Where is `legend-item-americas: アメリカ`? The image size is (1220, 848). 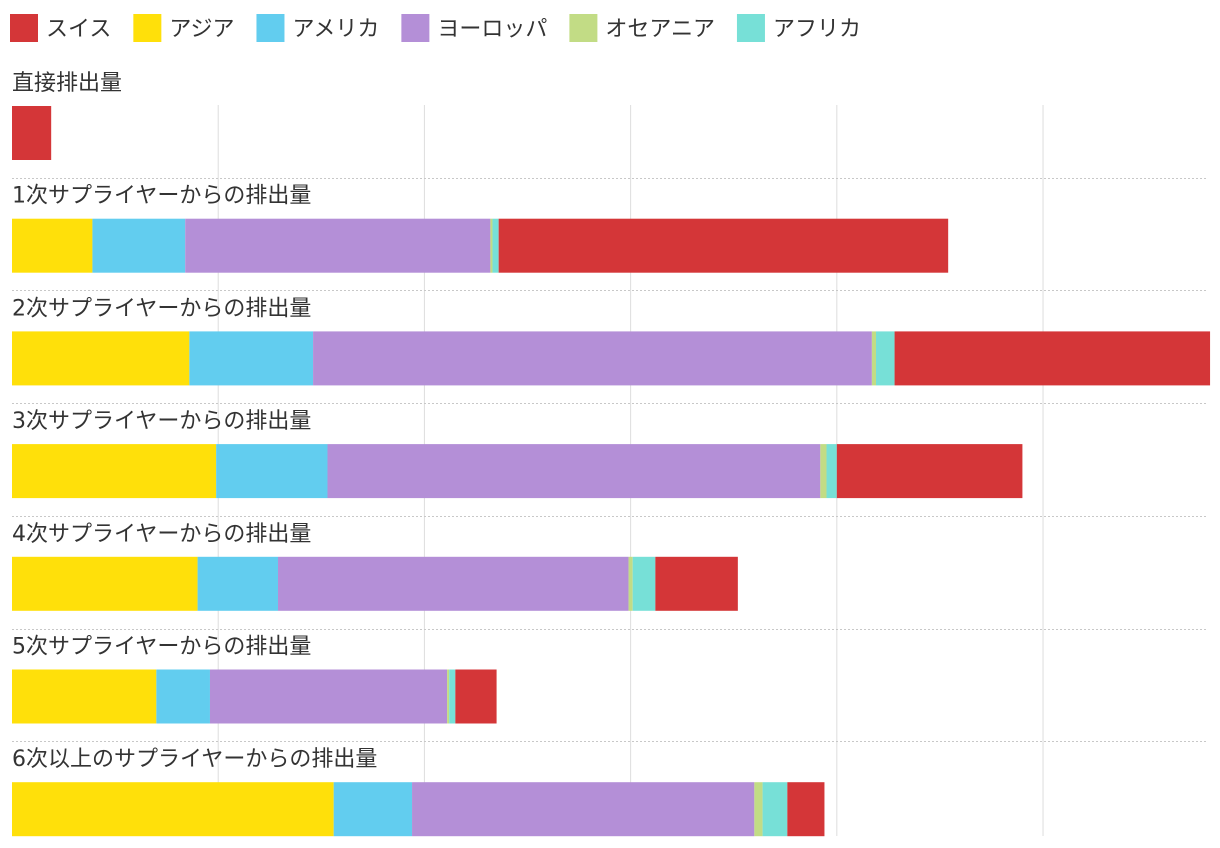
legend-item-americas: アメリカ is located at coordinates (317, 28).